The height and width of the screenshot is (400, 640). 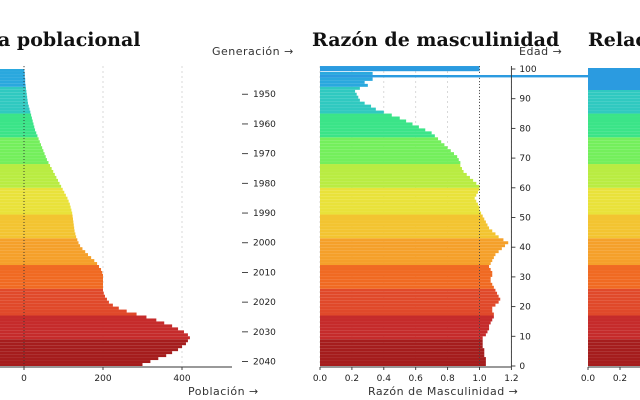 What do you see at coordinates (447, 379) in the screenshot?
I see `x-tick-label: 0.8` at bounding box center [447, 379].